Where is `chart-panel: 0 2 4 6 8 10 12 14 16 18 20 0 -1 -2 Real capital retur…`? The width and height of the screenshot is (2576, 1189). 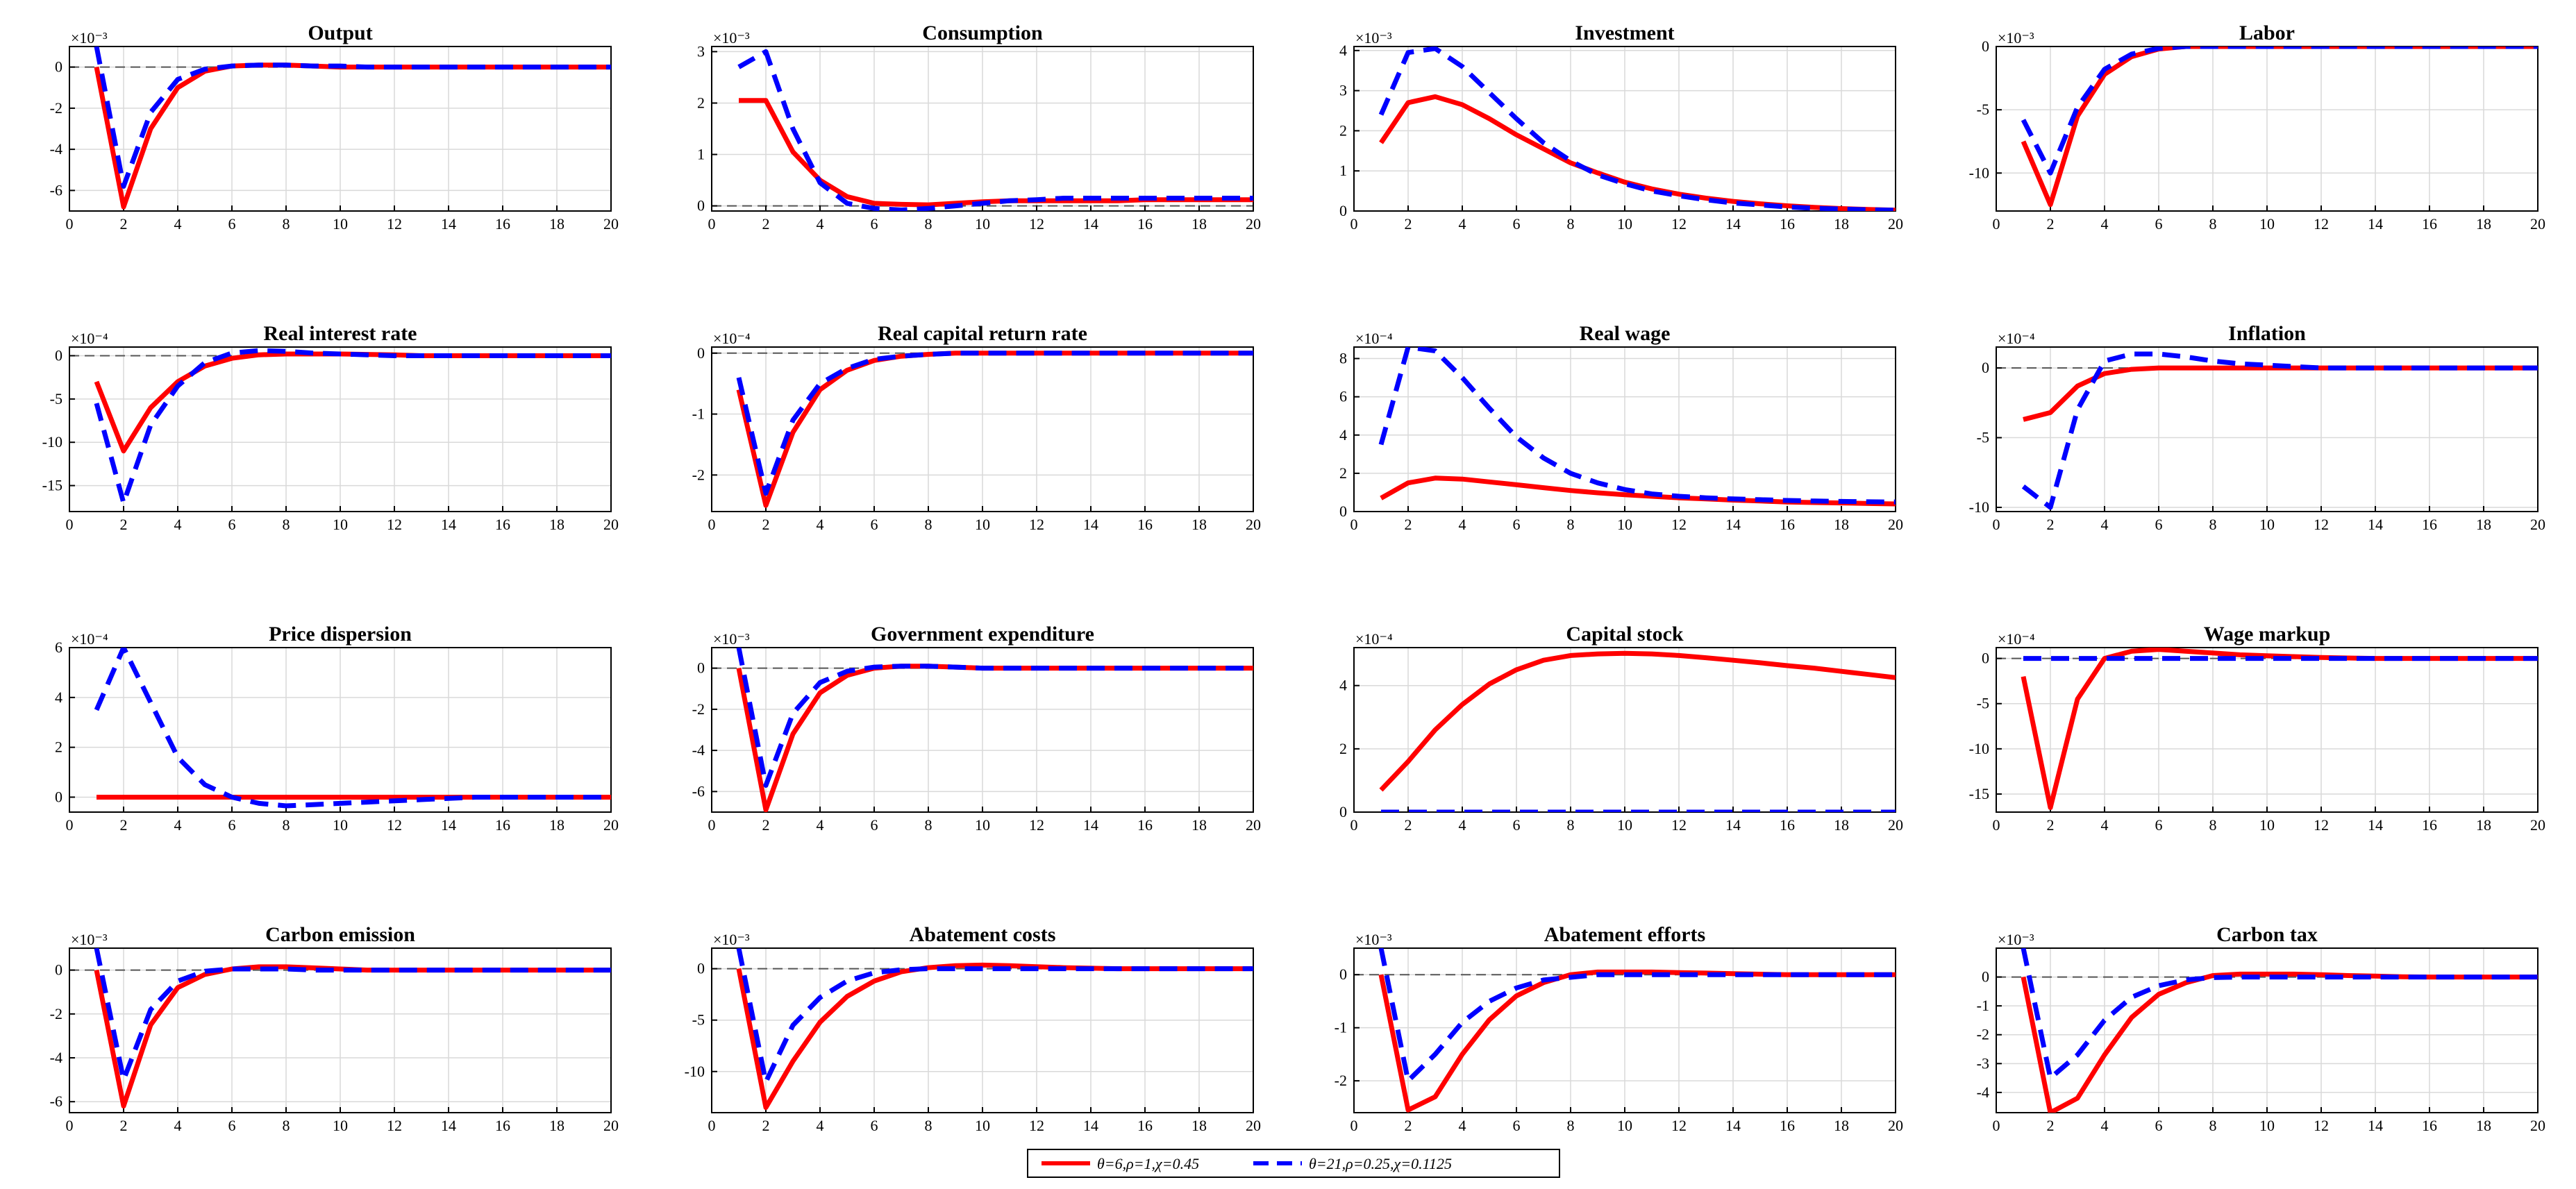 chart-panel: 0 2 4 6 8 10 12 14 16 18 20 0 -1 -2 Real capital retur… is located at coordinates (976, 427).